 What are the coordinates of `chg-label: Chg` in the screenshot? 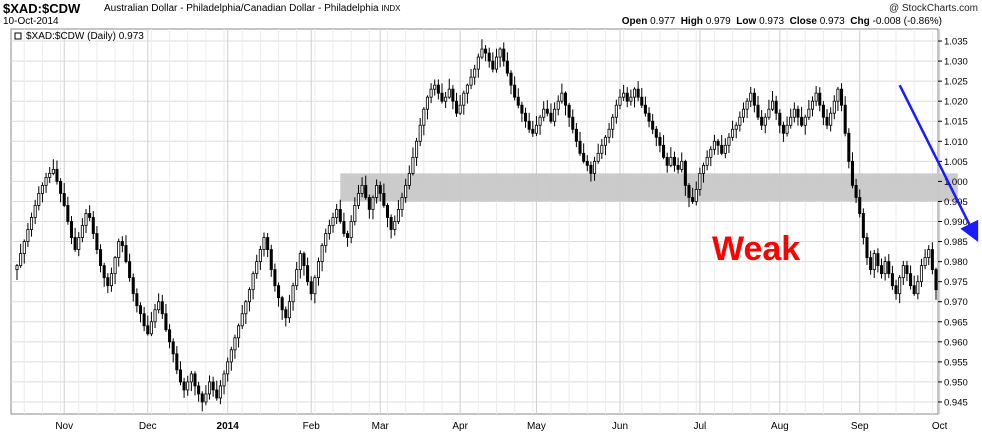 It's located at (860, 21).